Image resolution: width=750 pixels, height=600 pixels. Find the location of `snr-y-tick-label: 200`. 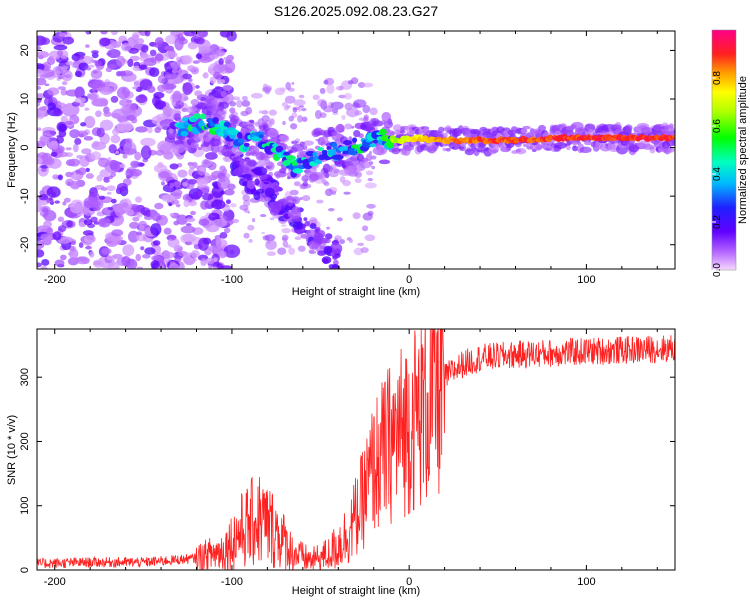

snr-y-tick-label: 200 is located at coordinates (25, 441).